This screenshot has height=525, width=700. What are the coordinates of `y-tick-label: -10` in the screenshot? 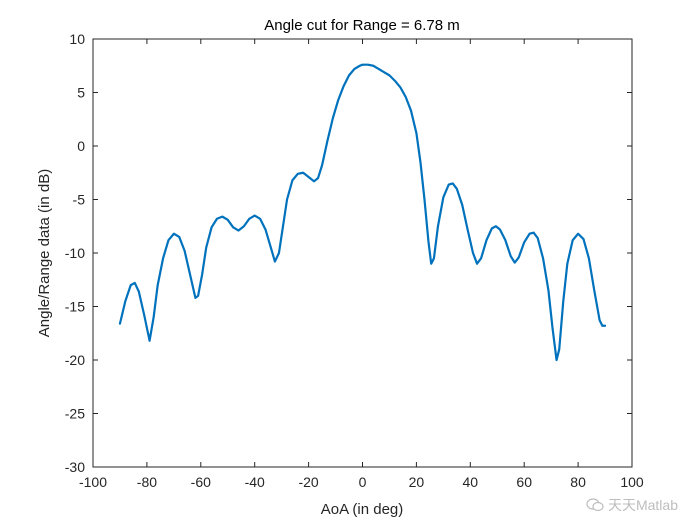 It's located at (75, 253).